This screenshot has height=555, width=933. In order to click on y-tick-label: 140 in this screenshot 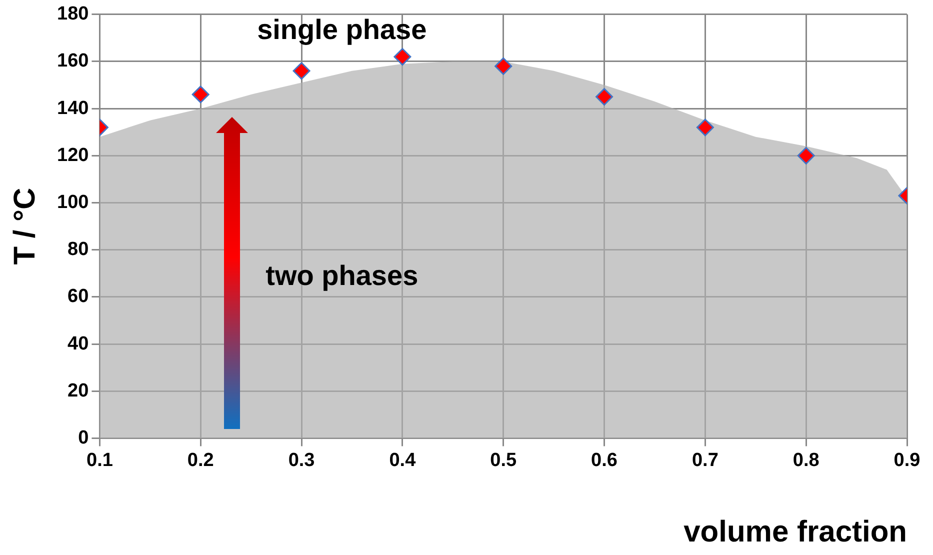, I will do `click(73, 108)`.